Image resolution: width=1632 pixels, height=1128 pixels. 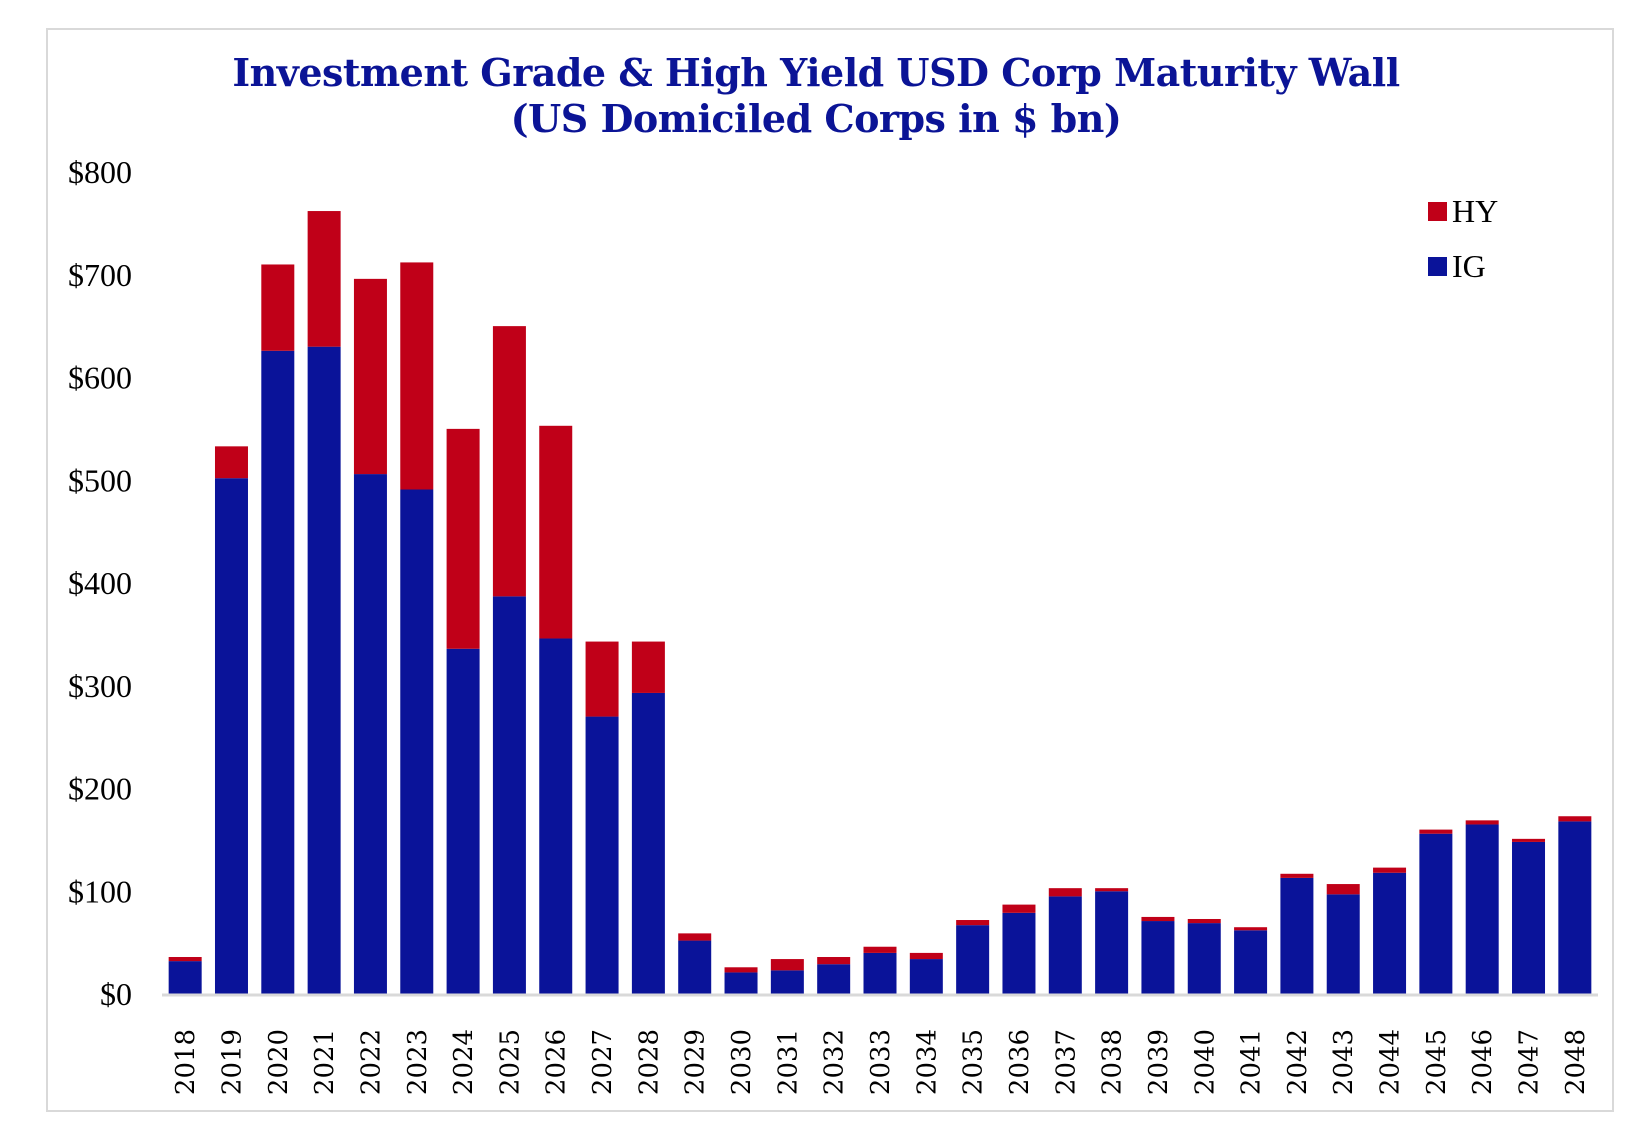 What do you see at coordinates (186, 1062) in the screenshot?
I see `x-tick-label: 2018` at bounding box center [186, 1062].